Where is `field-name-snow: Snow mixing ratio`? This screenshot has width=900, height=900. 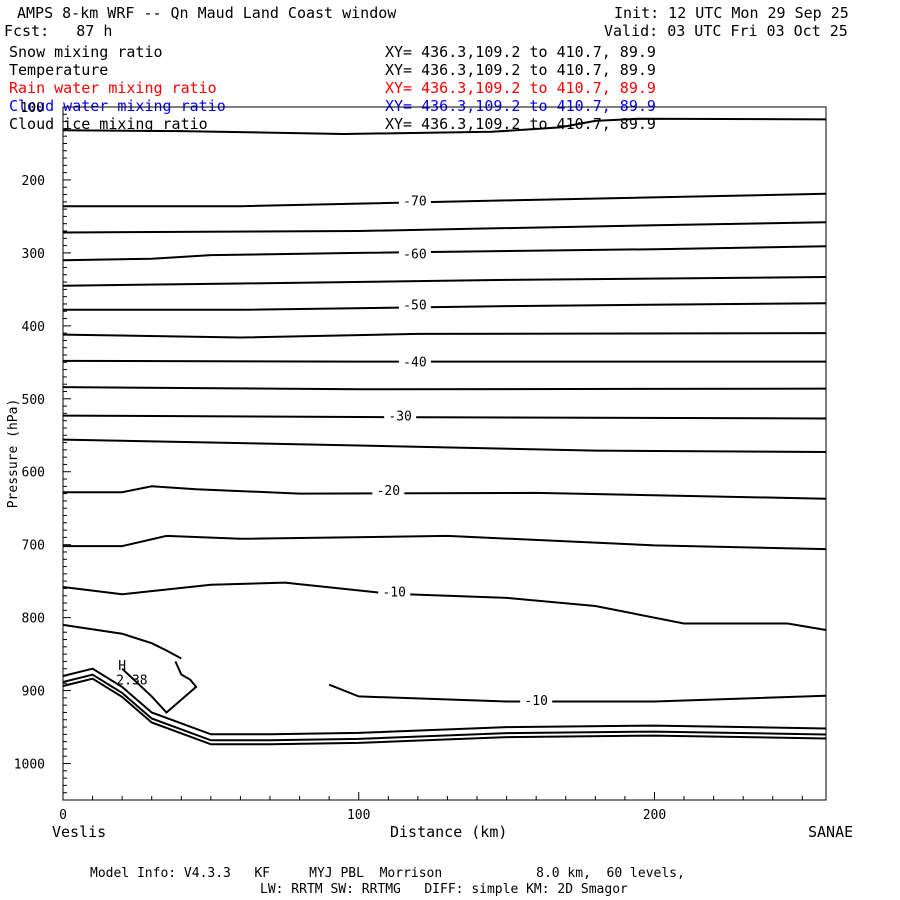 field-name-snow: Snow mixing ratio is located at coordinates (86, 52).